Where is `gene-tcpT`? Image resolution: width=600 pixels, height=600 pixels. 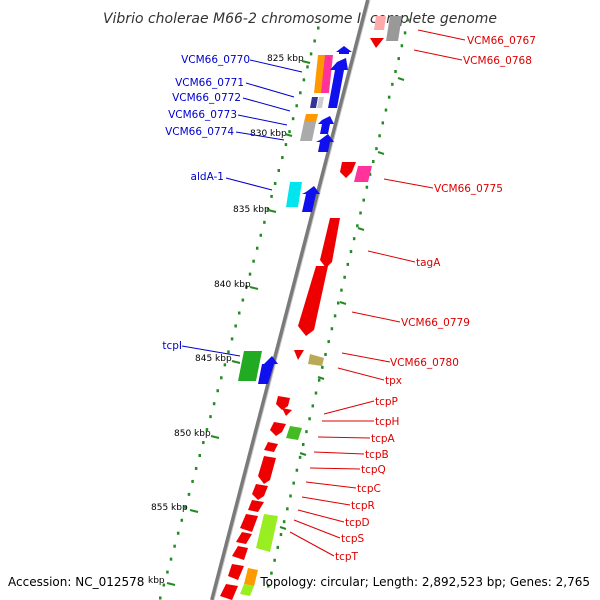 gene-tcpT is located at coordinates (267, 533).